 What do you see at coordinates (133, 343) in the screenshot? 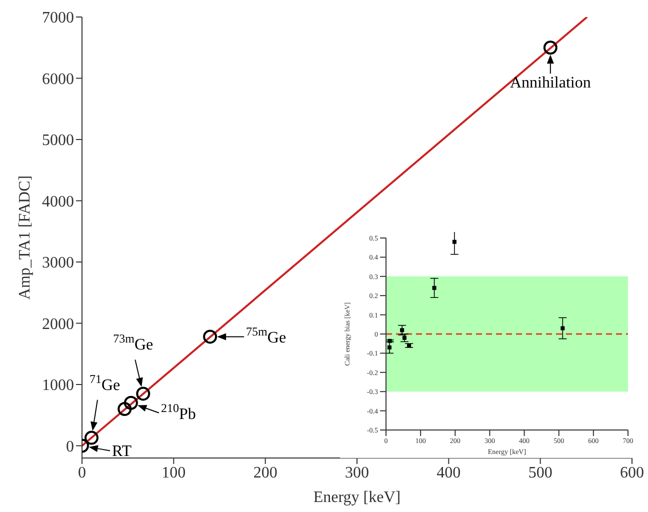
I see `annotation: $^{73m}$Ge` at bounding box center [133, 343].